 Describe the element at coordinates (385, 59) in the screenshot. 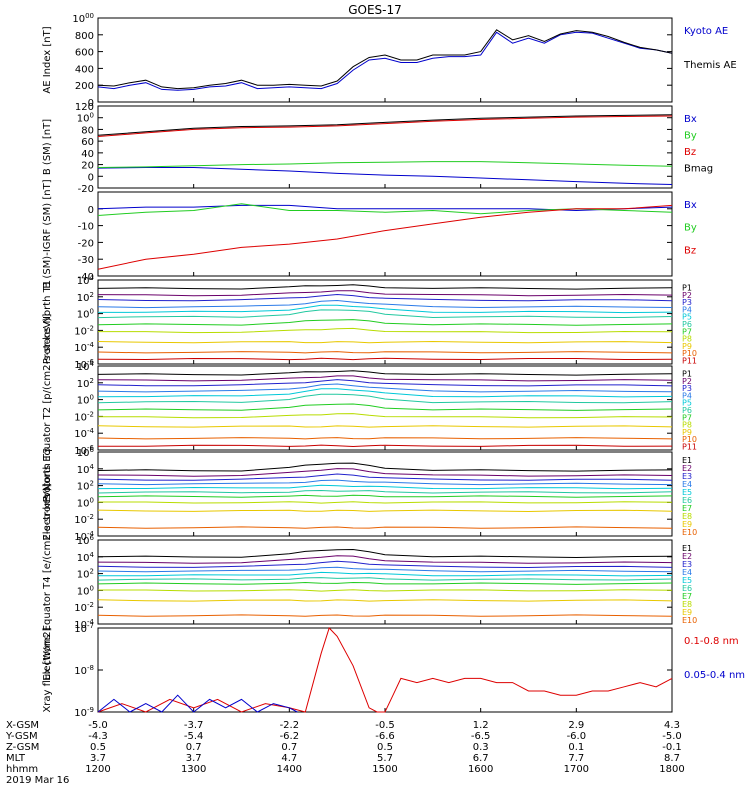

I see `series-line-themis-ae` at that location.